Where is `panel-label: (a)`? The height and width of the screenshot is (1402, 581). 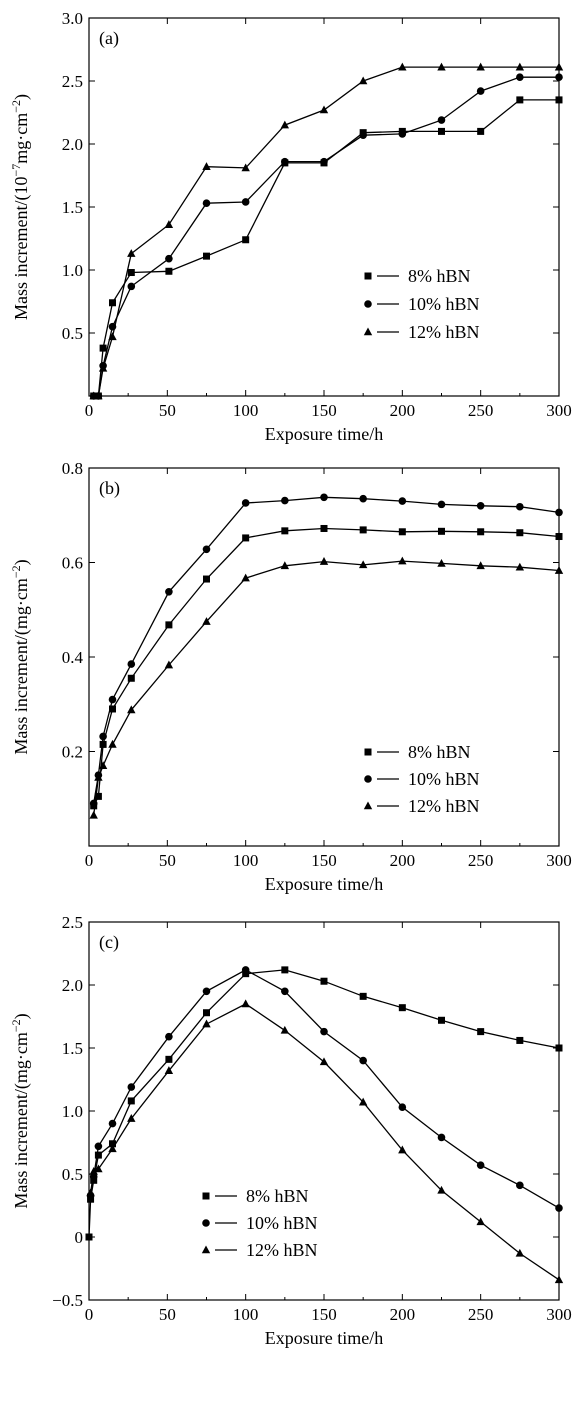 panel-label: (a) is located at coordinates (109, 38).